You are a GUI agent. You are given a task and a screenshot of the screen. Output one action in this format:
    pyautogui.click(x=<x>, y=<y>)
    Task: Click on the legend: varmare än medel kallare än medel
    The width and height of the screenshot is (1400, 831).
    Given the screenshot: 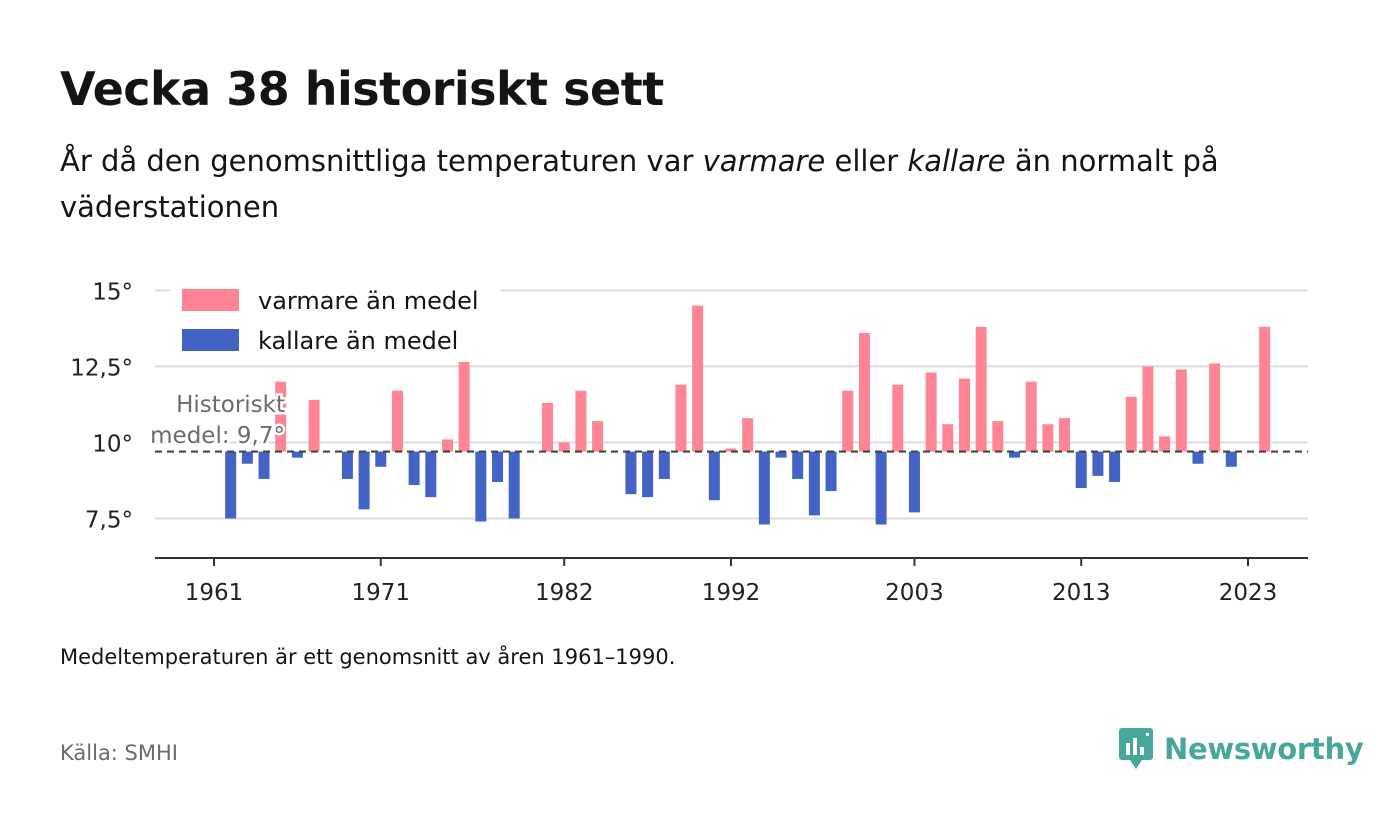 What is the action you would take?
    pyautogui.click(x=335, y=322)
    